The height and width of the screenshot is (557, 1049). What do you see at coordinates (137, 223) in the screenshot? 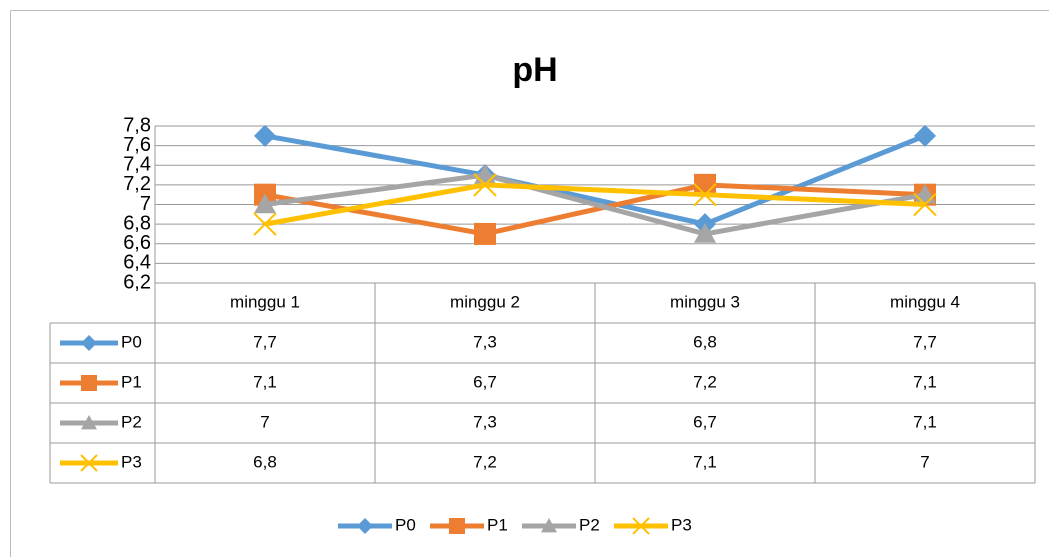
I see `y-tick-label: 6,8` at bounding box center [137, 223].